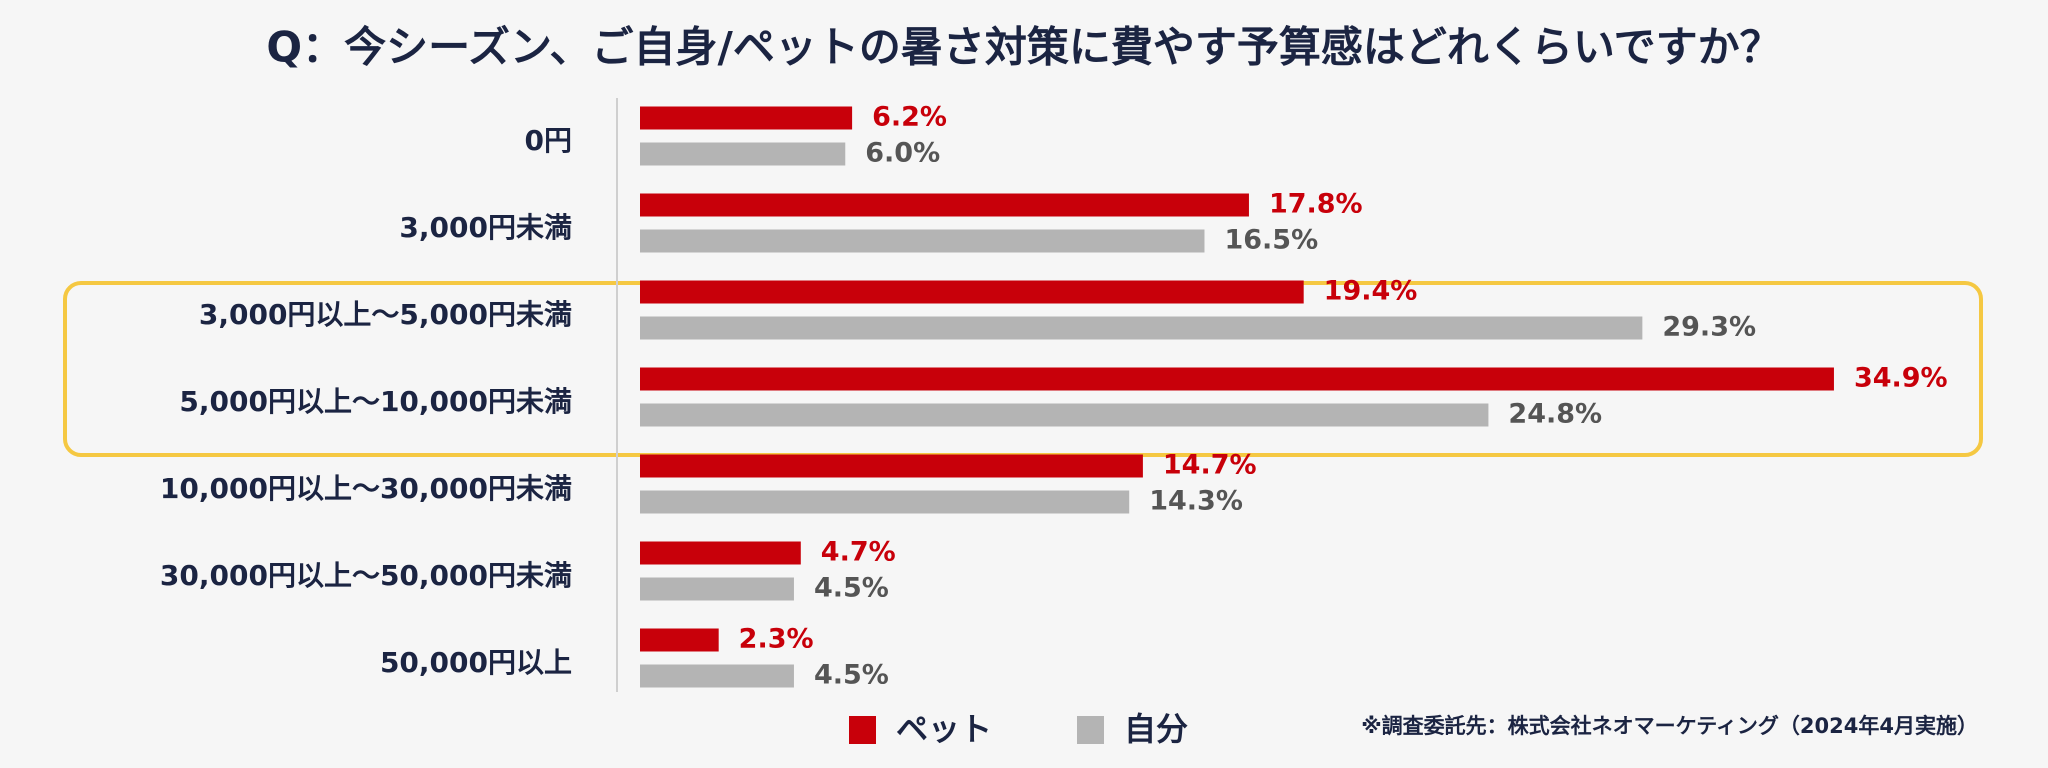 This screenshot has width=2048, height=768. What do you see at coordinates (902, 153) in the screenshot?
I see `value-label: 6.0%` at bounding box center [902, 153].